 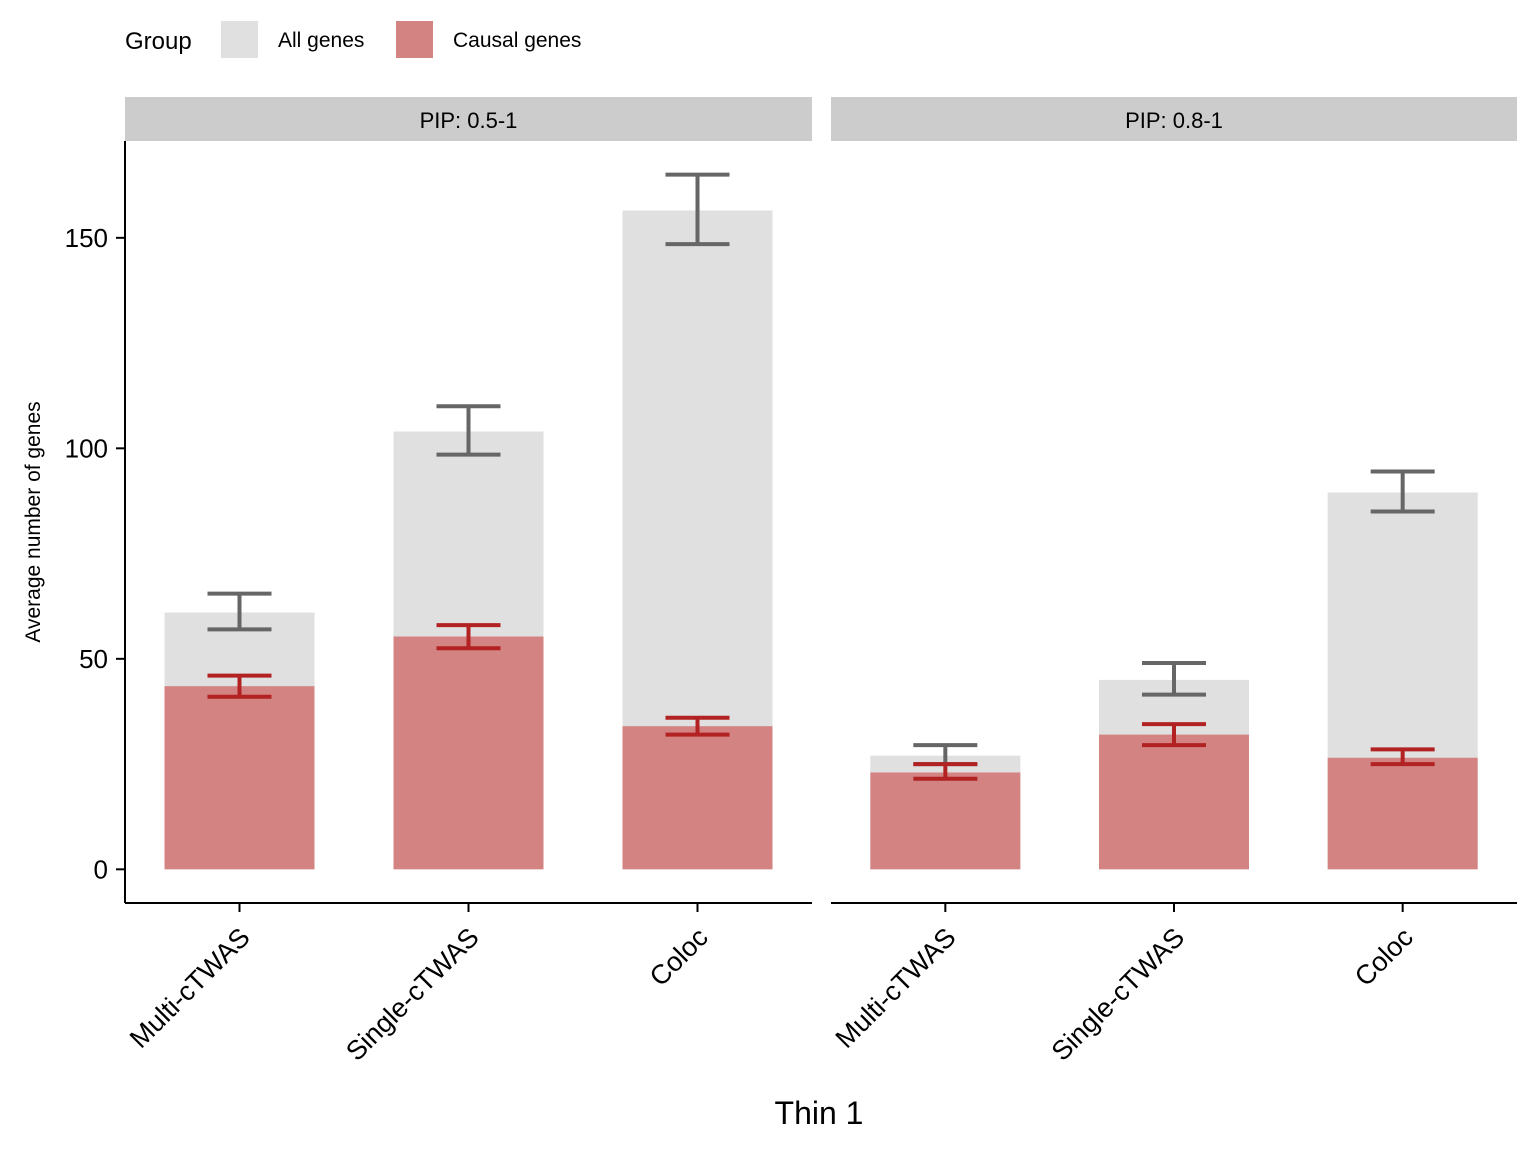 What do you see at coordinates (517, 40) in the screenshot?
I see `legend-label-causal-genes: Causal genes` at bounding box center [517, 40].